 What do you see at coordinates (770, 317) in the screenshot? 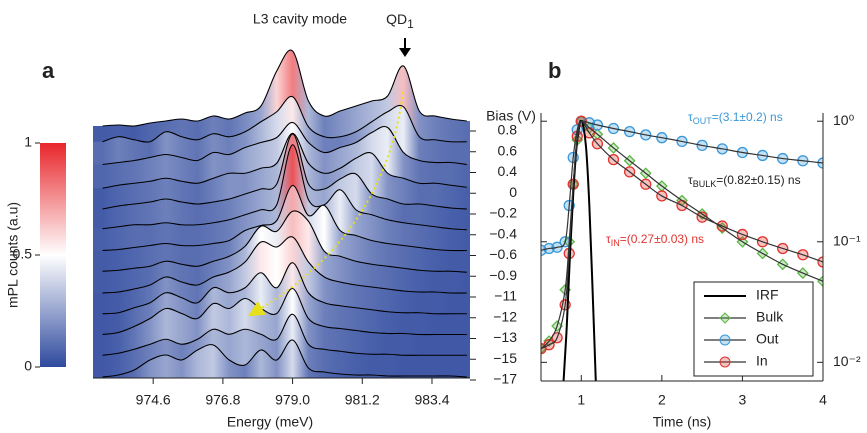
I see `legend-label: Bulk` at bounding box center [770, 317].